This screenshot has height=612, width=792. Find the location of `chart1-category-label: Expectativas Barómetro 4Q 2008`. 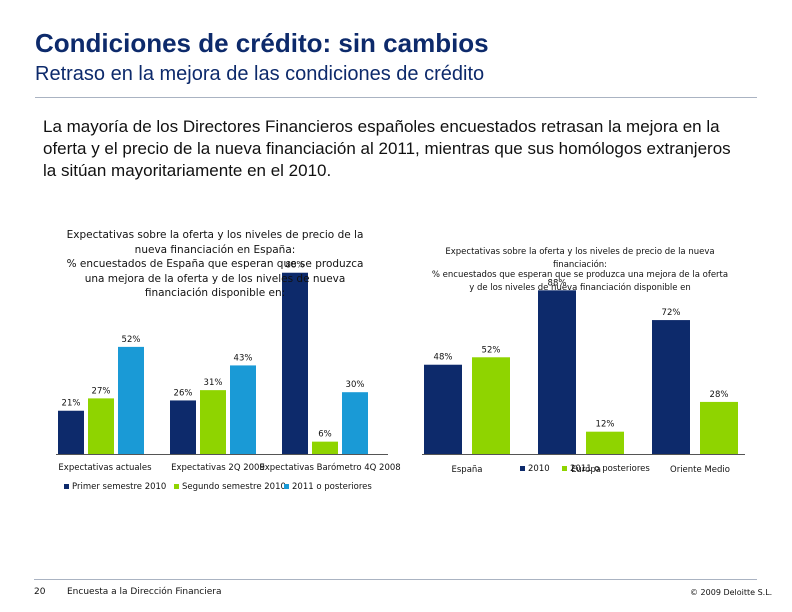

chart1-category-label: Expectativas Barómetro 4Q 2008 is located at coordinates (329, 467).